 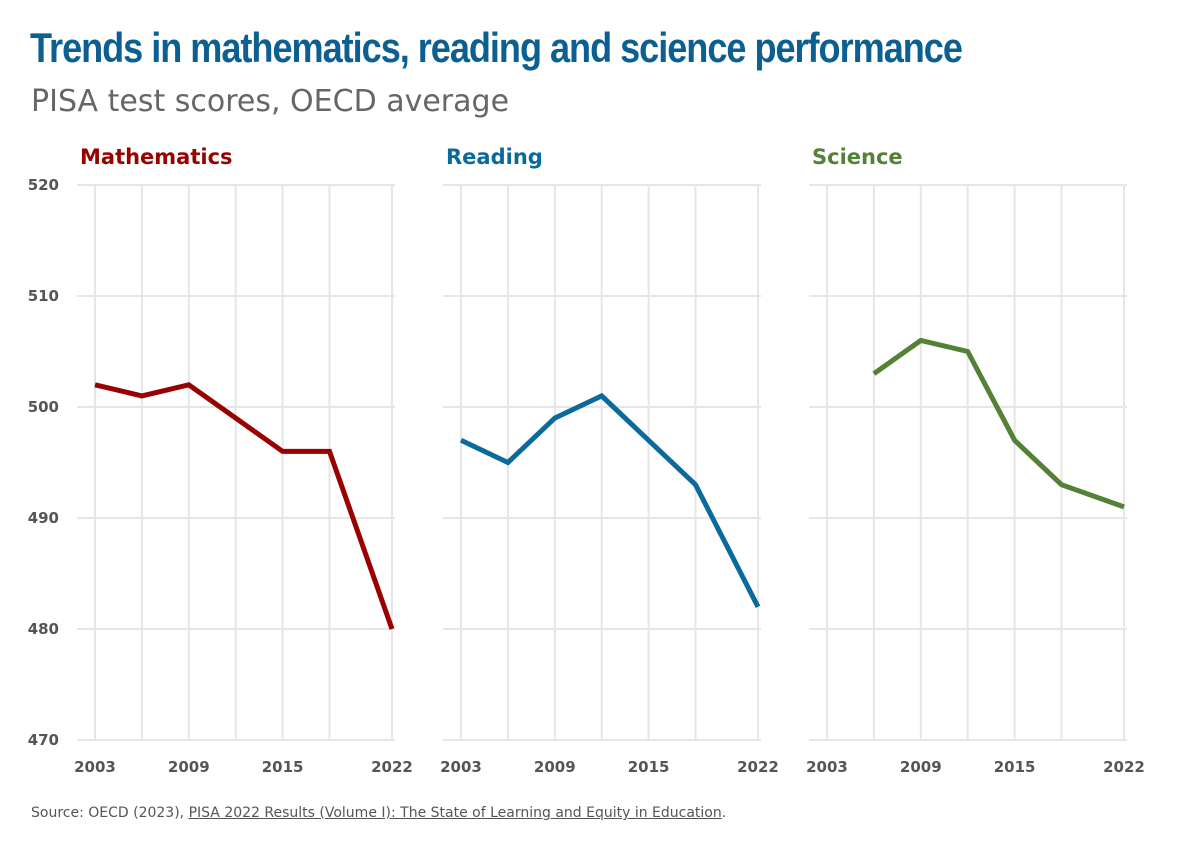 I want to click on chart-subtitle: PISA test scores, OECD average, so click(x=270, y=101).